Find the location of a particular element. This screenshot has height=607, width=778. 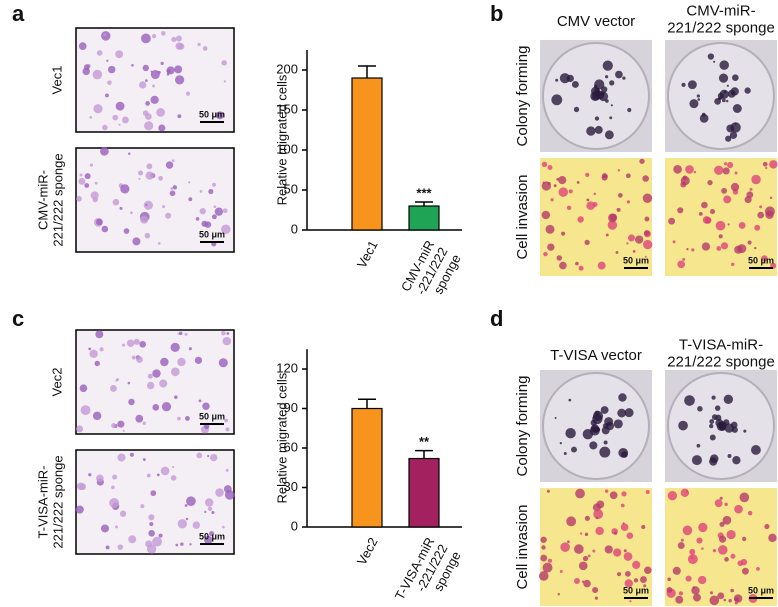

panel-label: d is located at coordinates (496, 318).